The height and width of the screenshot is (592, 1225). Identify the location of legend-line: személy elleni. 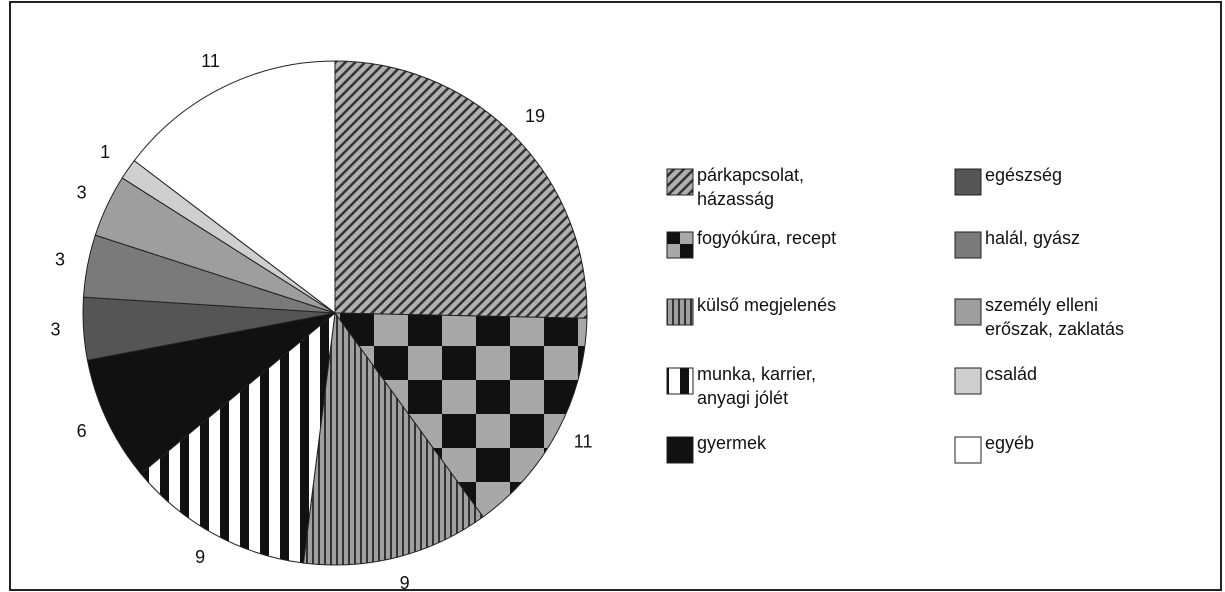
(1041, 305).